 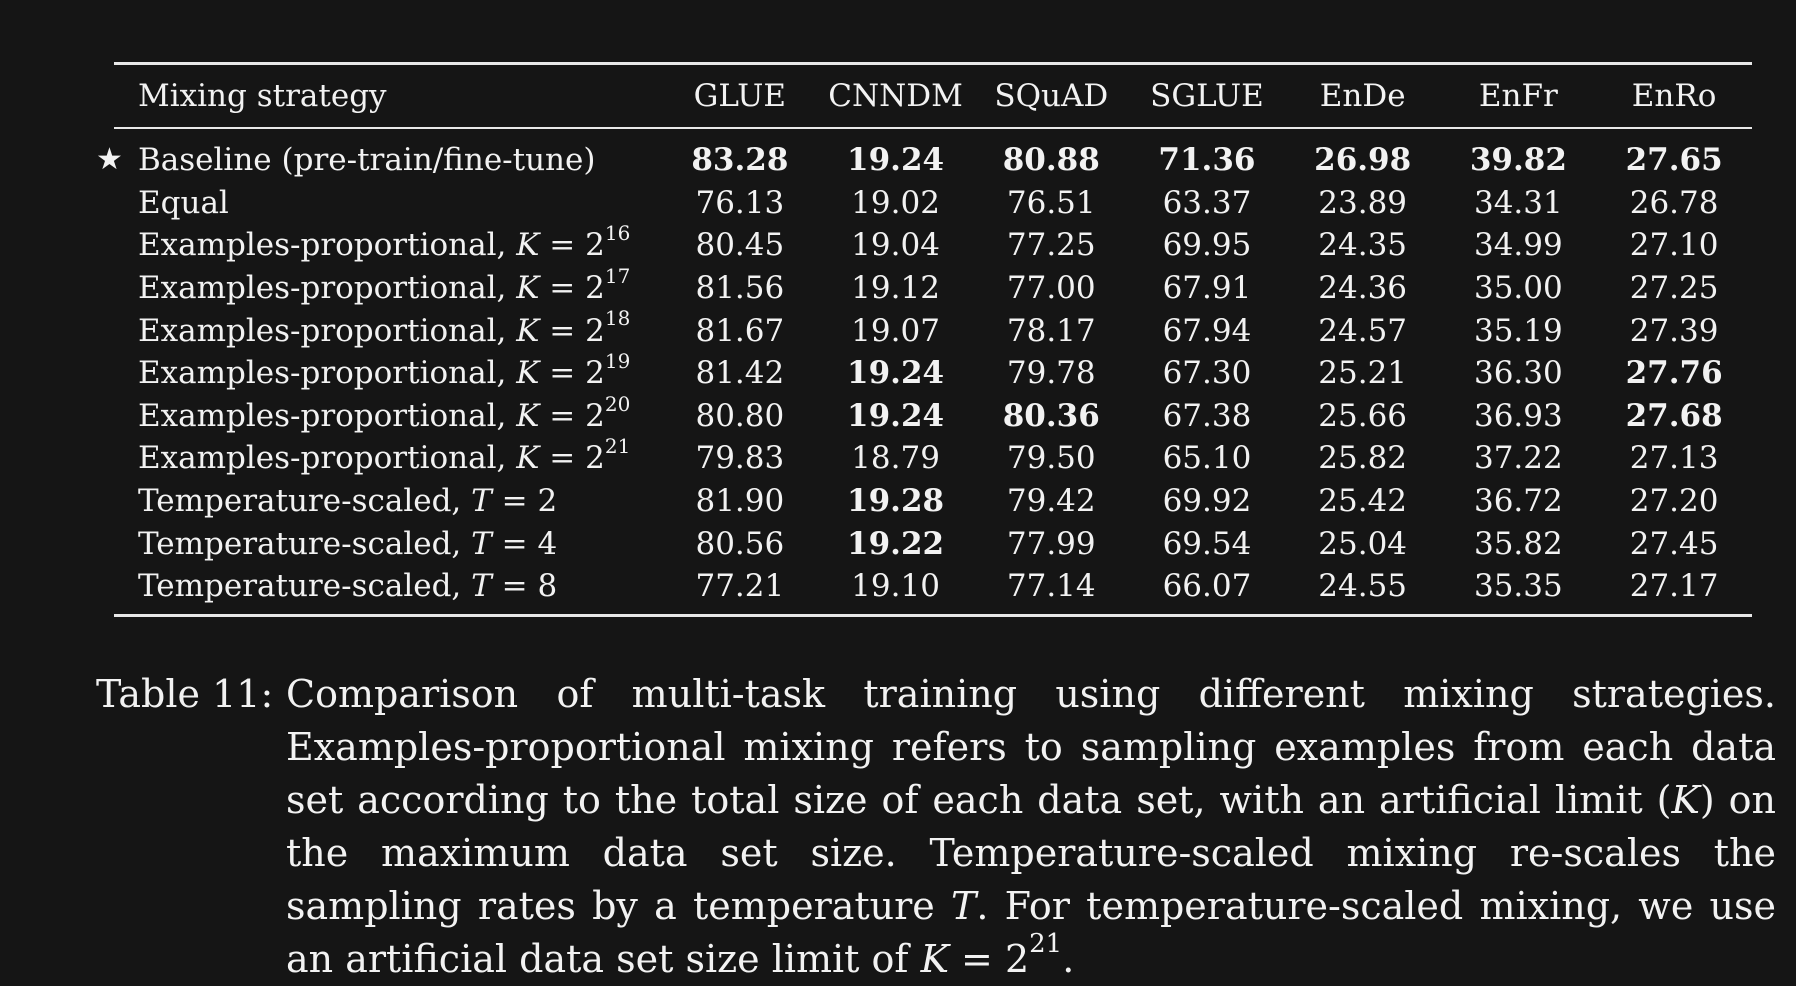 What do you see at coordinates (1362, 96) in the screenshot?
I see `column-header: EnDe` at bounding box center [1362, 96].